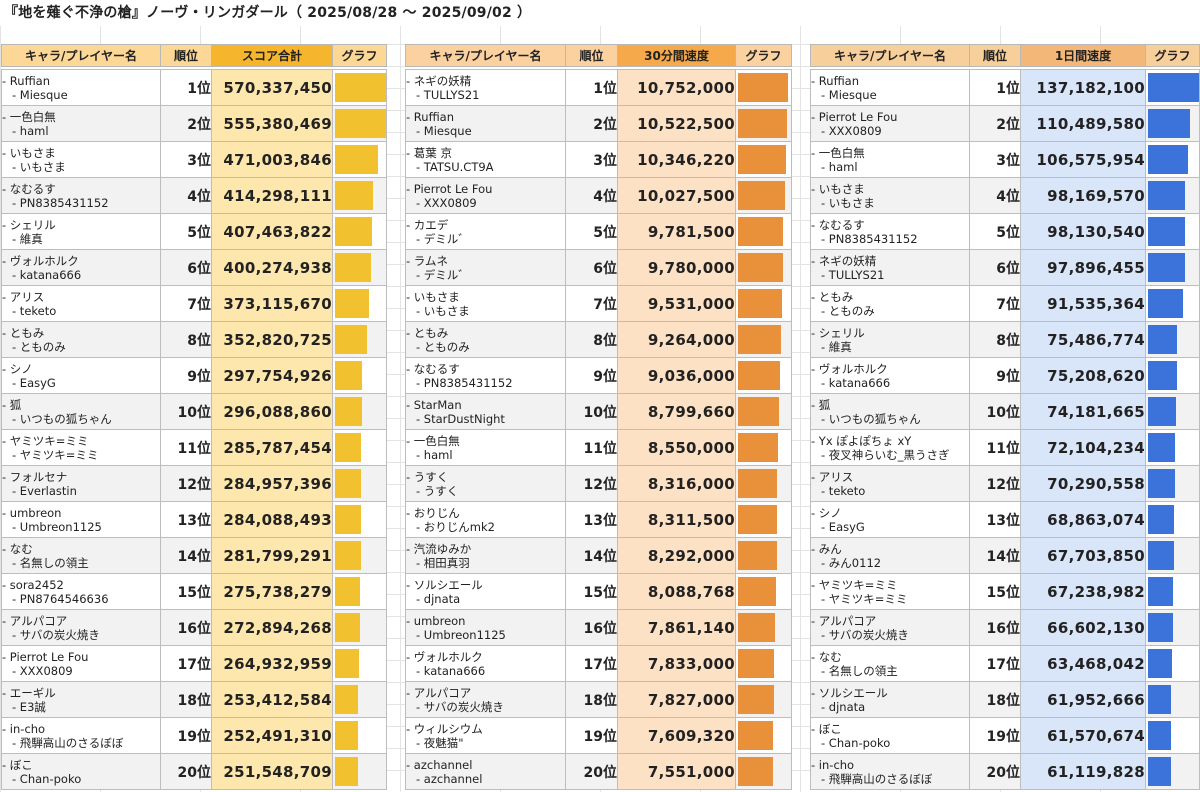 The width and height of the screenshot is (1200, 792). What do you see at coordinates (843, 490) in the screenshot?
I see `player-name: - teketo` at bounding box center [843, 490].